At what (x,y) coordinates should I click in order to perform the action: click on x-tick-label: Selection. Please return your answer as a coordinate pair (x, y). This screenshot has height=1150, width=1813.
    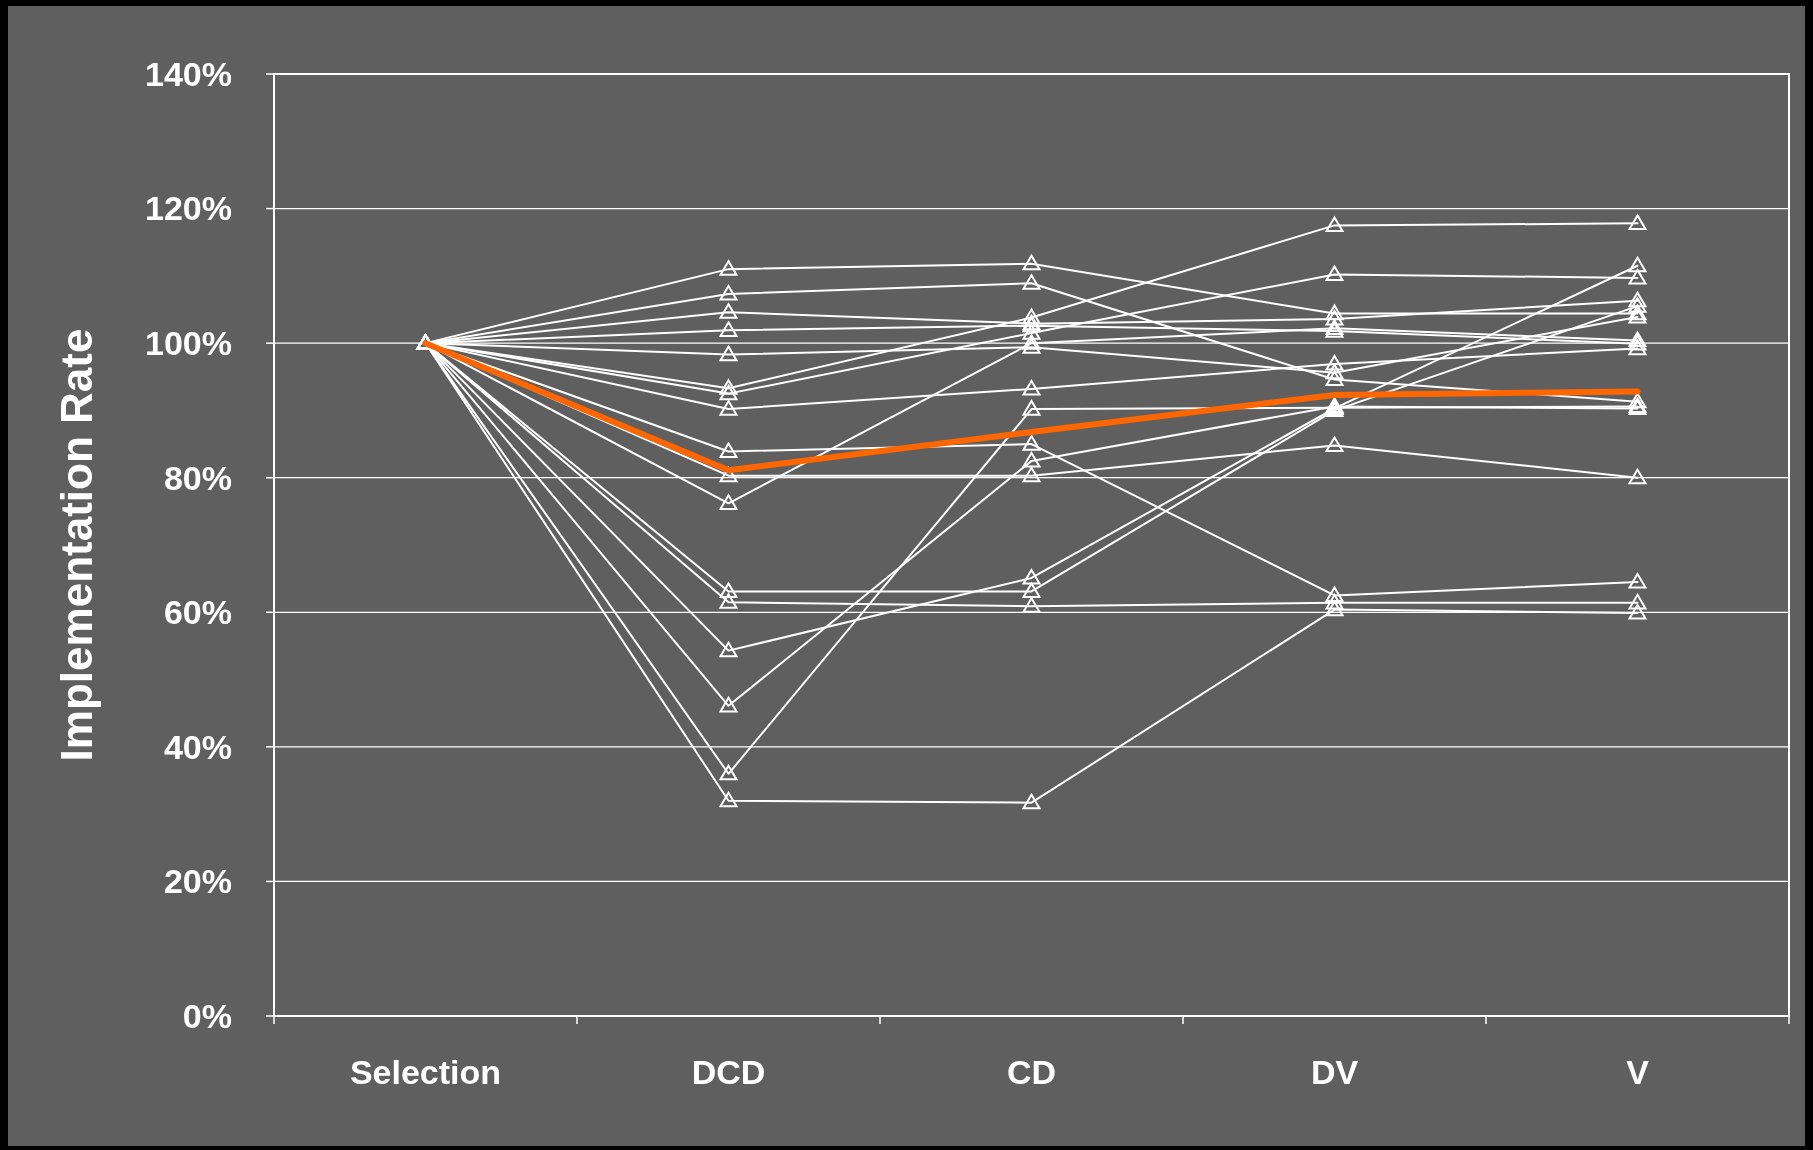
    Looking at the image, I should click on (425, 1072).